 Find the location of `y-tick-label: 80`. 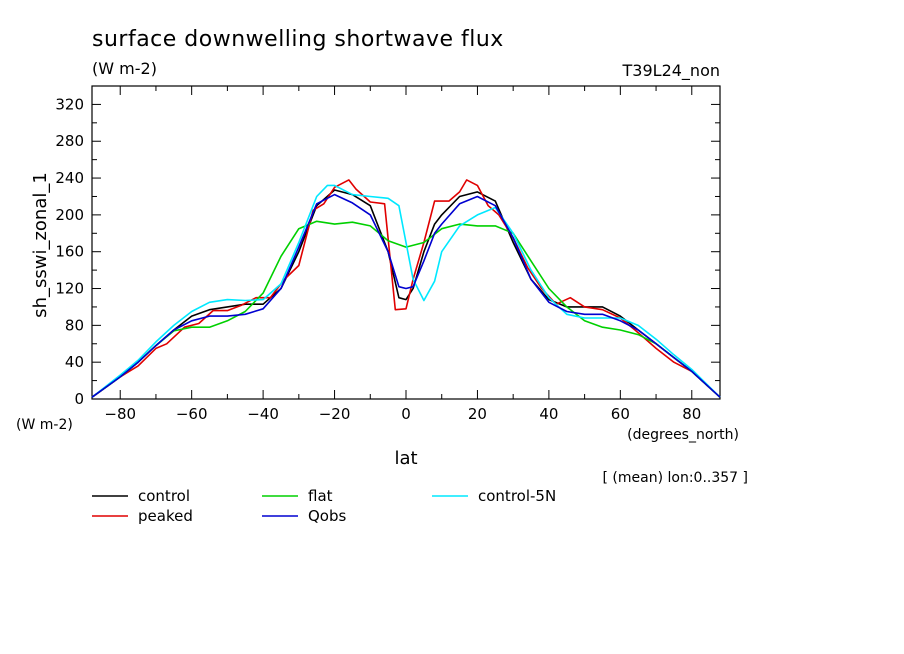

y-tick-label: 80 is located at coordinates (74, 325).